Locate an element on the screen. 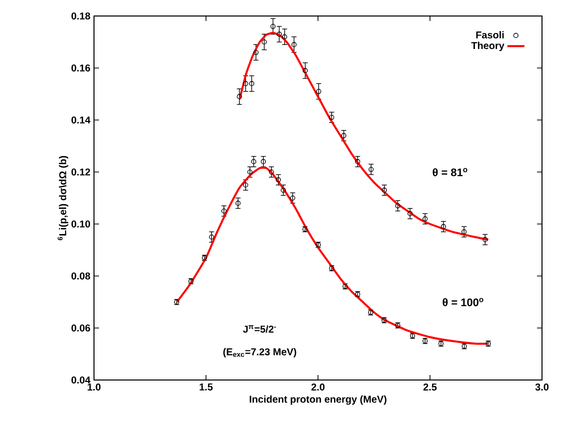  x-tick-label: 2.0 is located at coordinates (318, 387).